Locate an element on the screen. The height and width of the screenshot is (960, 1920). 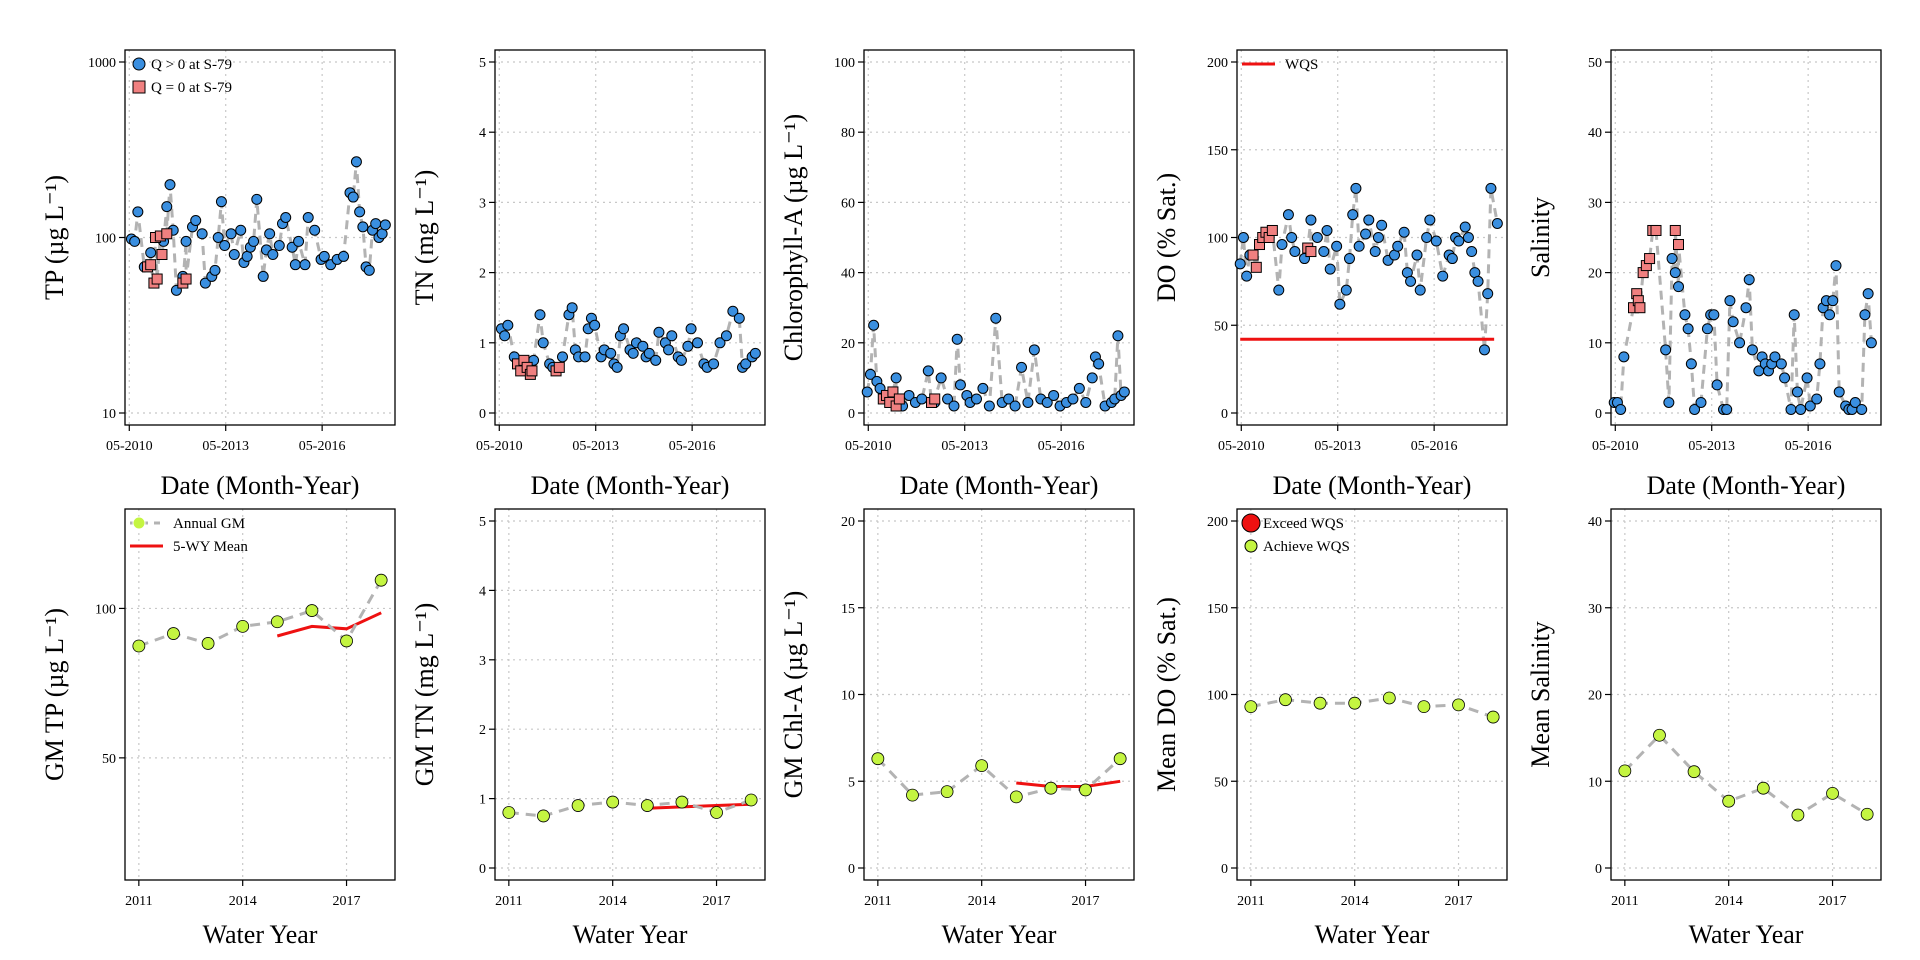
legend-label: WQS is located at coordinates (1301, 65).